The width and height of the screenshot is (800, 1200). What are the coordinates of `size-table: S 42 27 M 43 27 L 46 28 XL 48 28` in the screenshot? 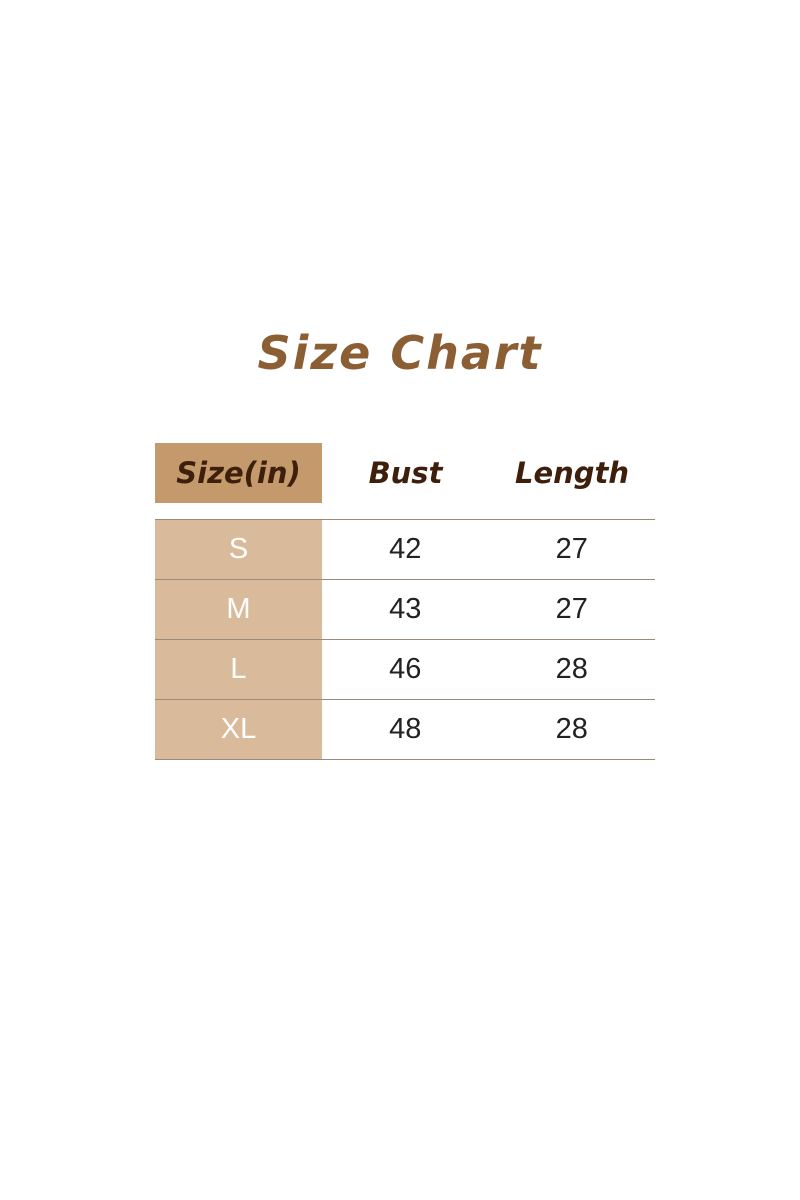 It's located at (405, 639).